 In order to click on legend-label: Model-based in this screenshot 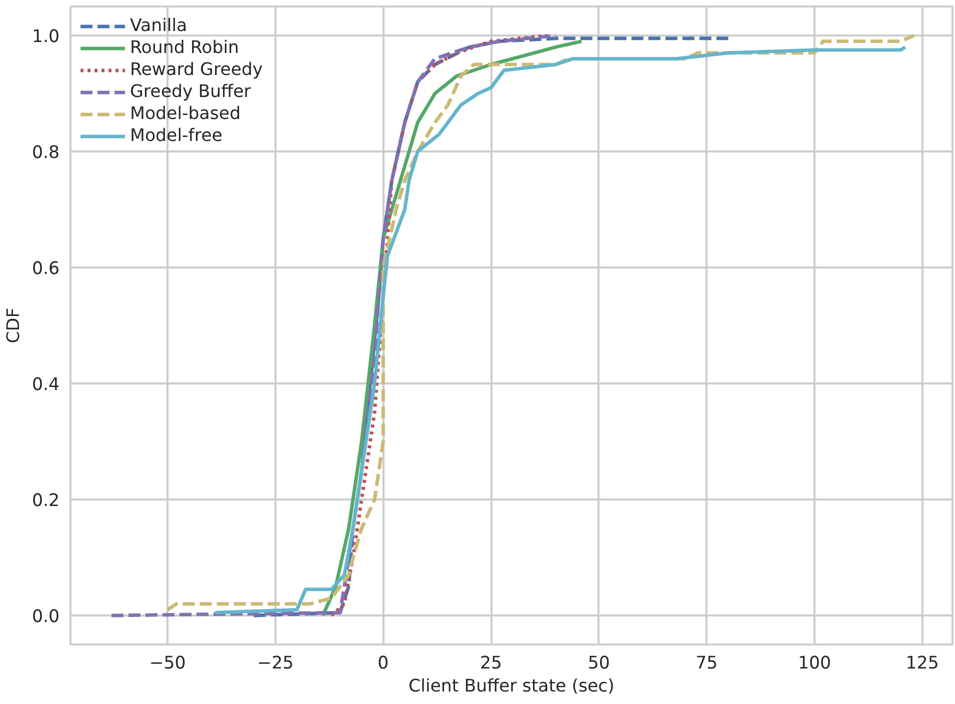, I will do `click(185, 114)`.